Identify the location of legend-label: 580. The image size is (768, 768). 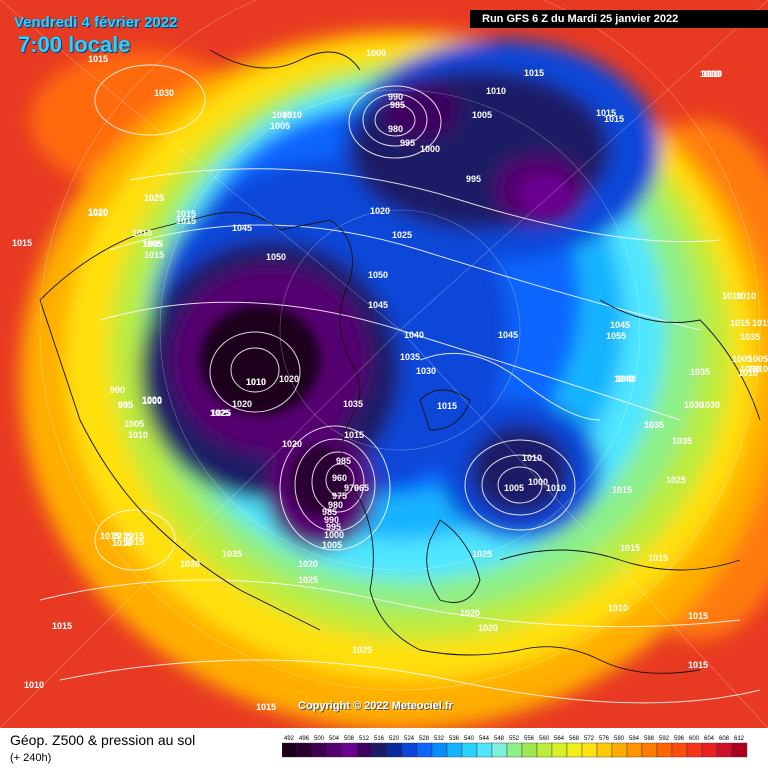
(619, 739).